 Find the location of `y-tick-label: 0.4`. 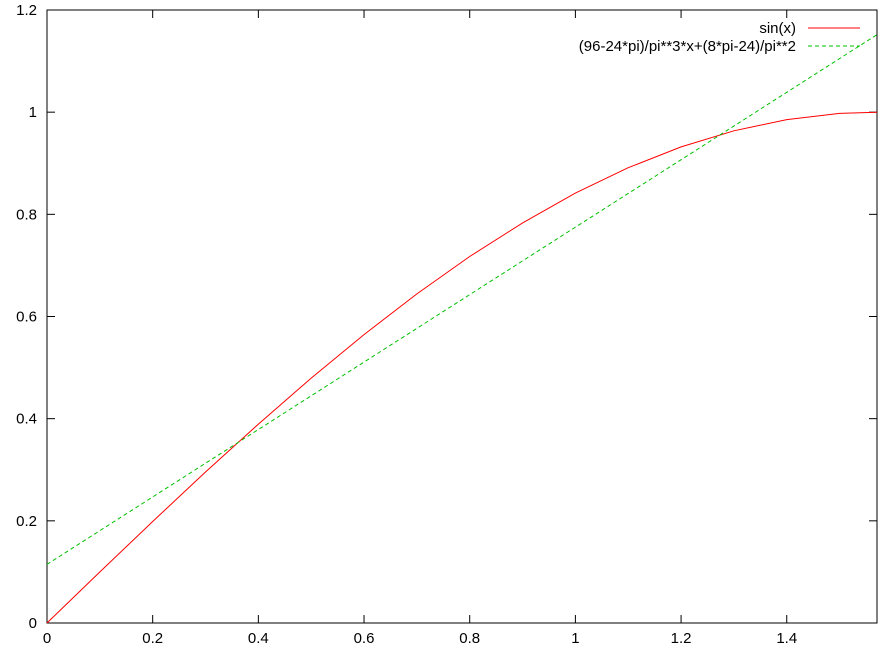

y-tick-label: 0.4 is located at coordinates (26, 419).